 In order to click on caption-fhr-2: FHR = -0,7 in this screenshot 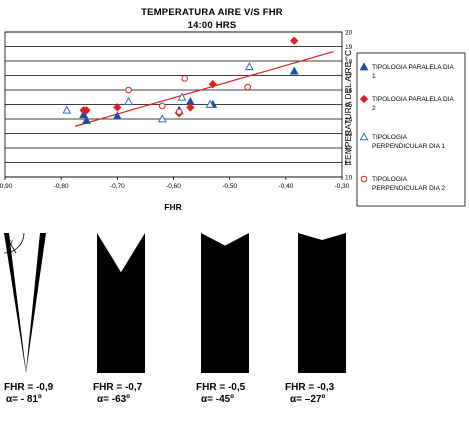, I will do `click(118, 387)`.